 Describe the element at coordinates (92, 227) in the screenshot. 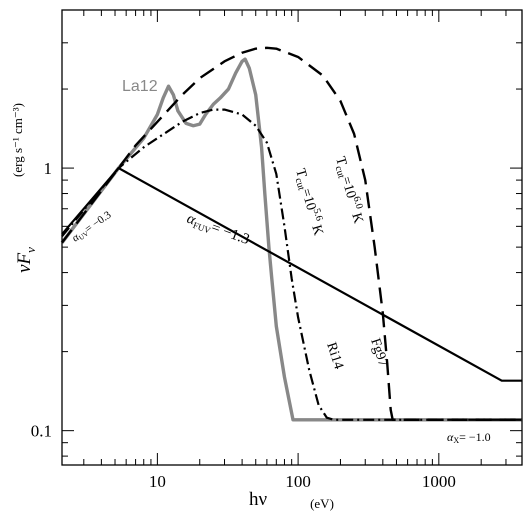

I see `annotation-alpha-uv: αUV= −0.3` at that location.